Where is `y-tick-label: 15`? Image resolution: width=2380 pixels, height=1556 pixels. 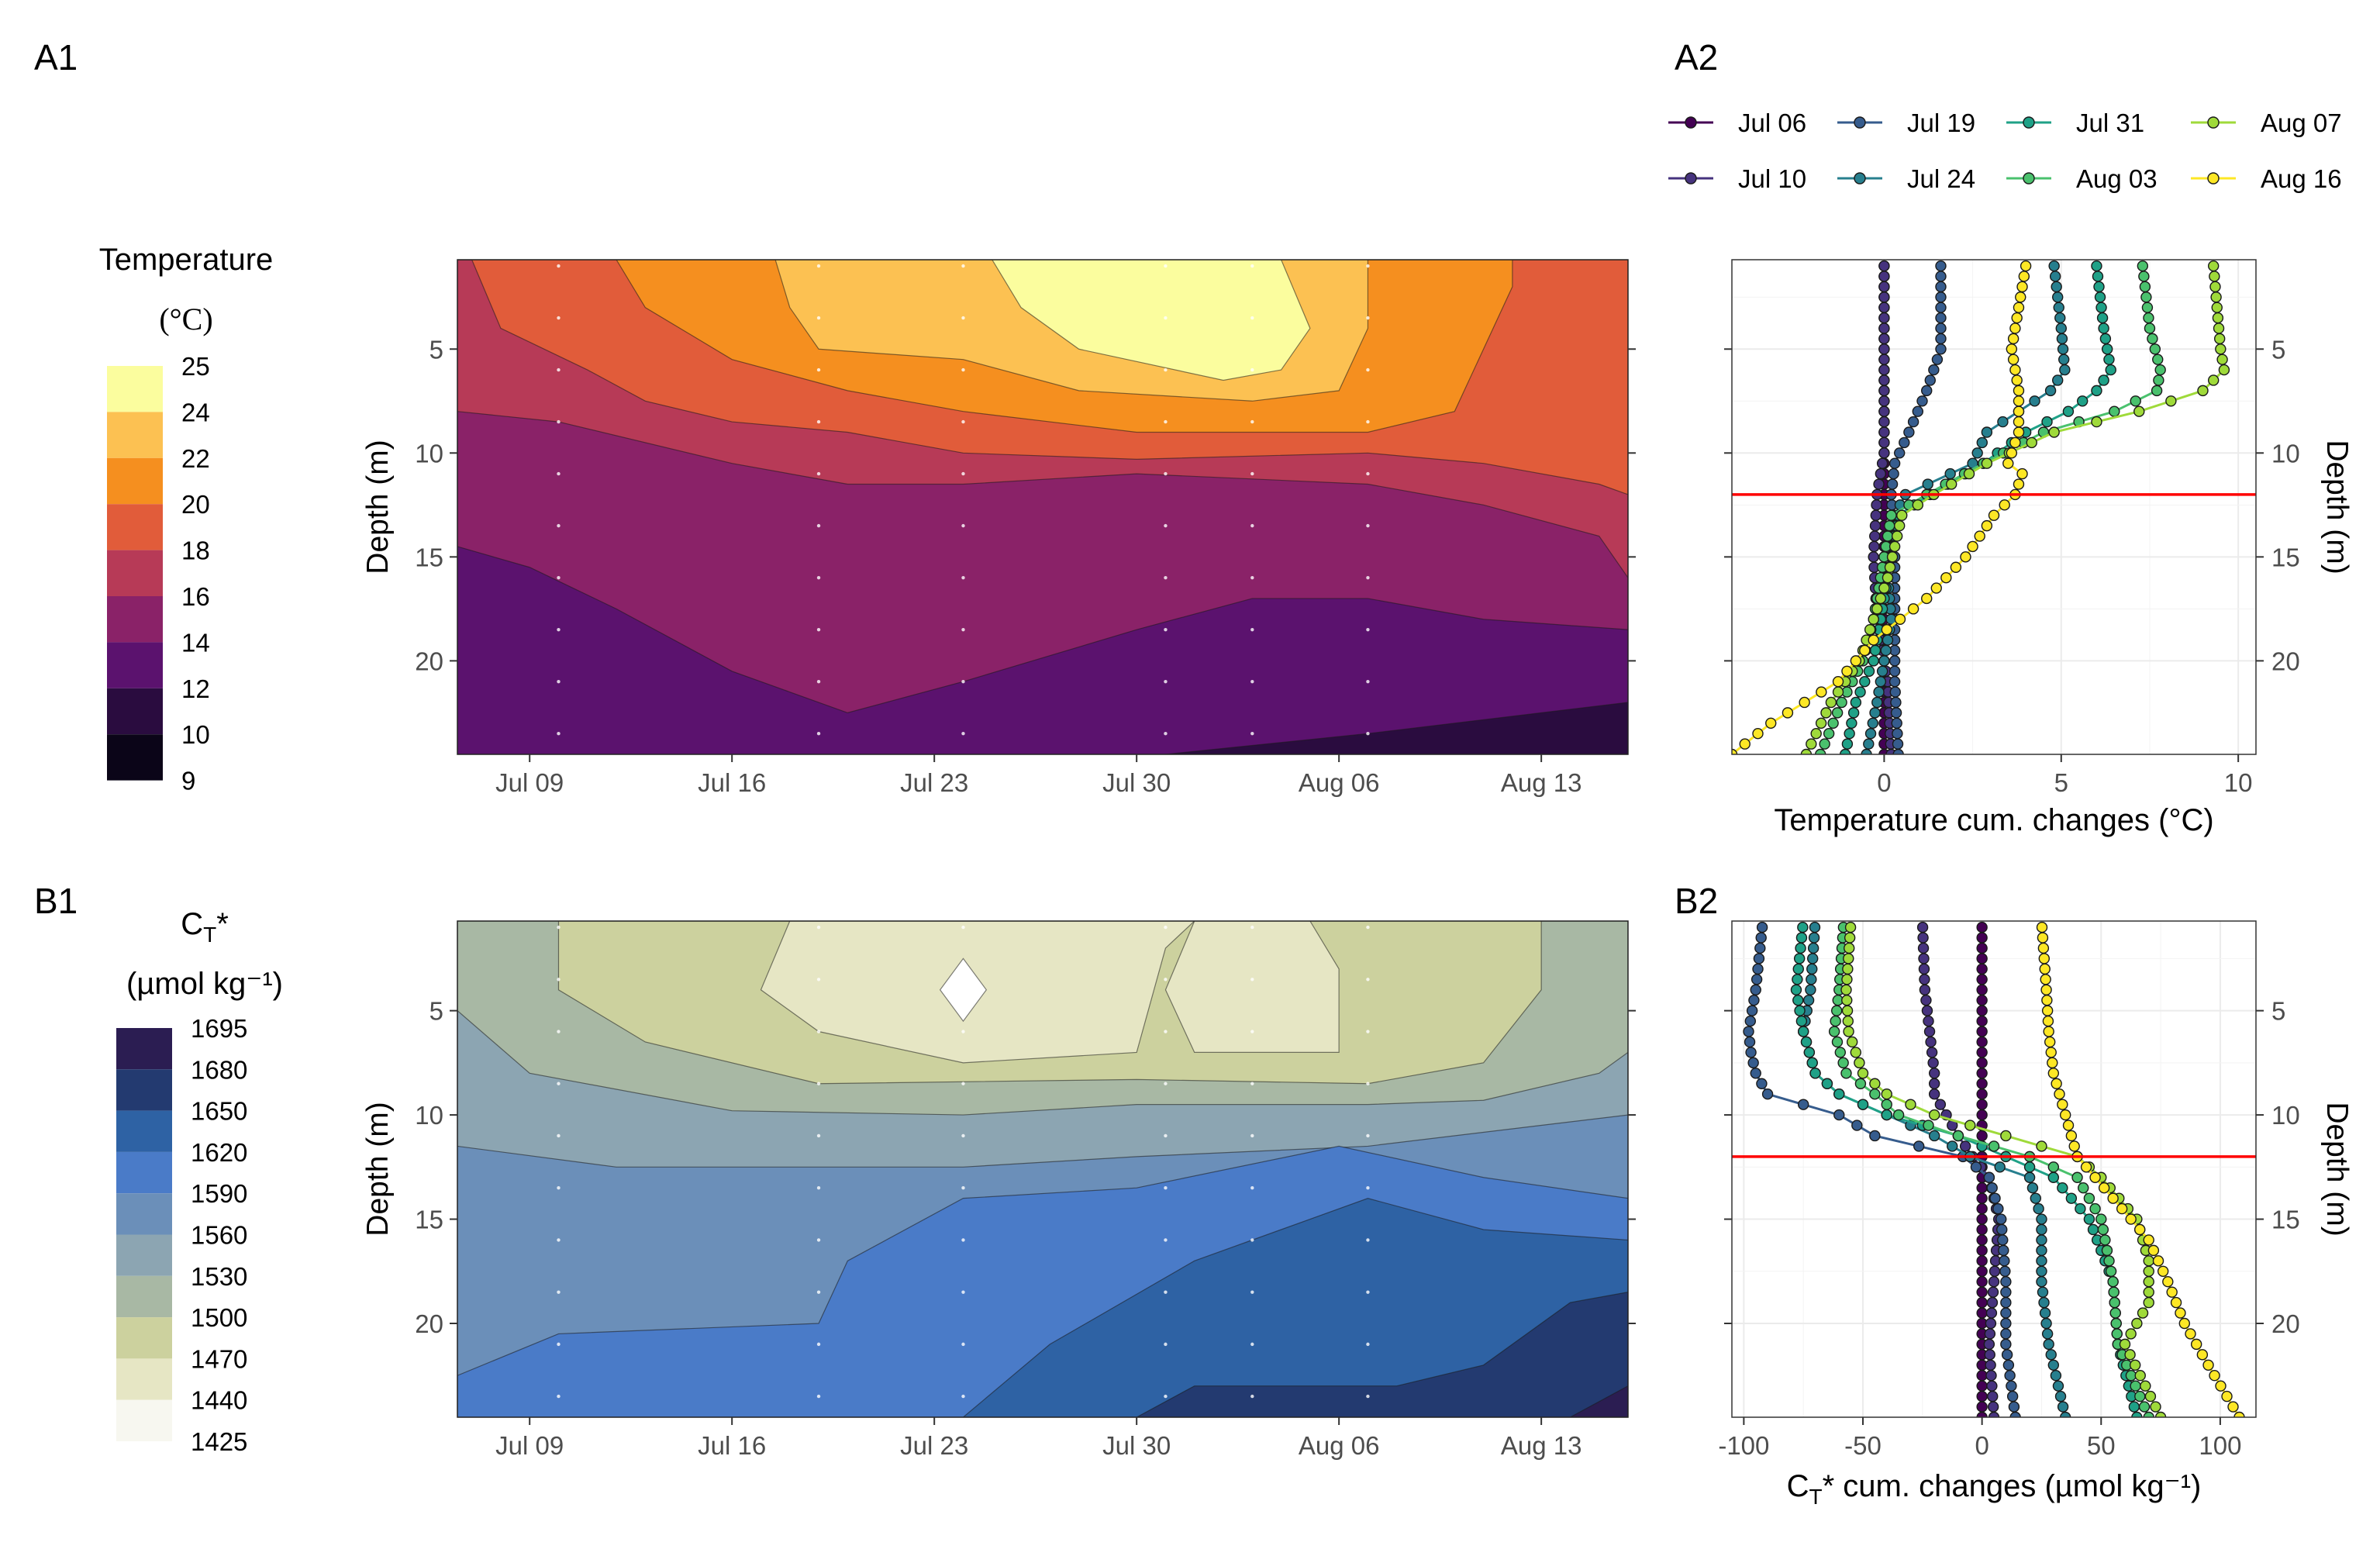
y-tick-label: 15 is located at coordinates (429, 557).